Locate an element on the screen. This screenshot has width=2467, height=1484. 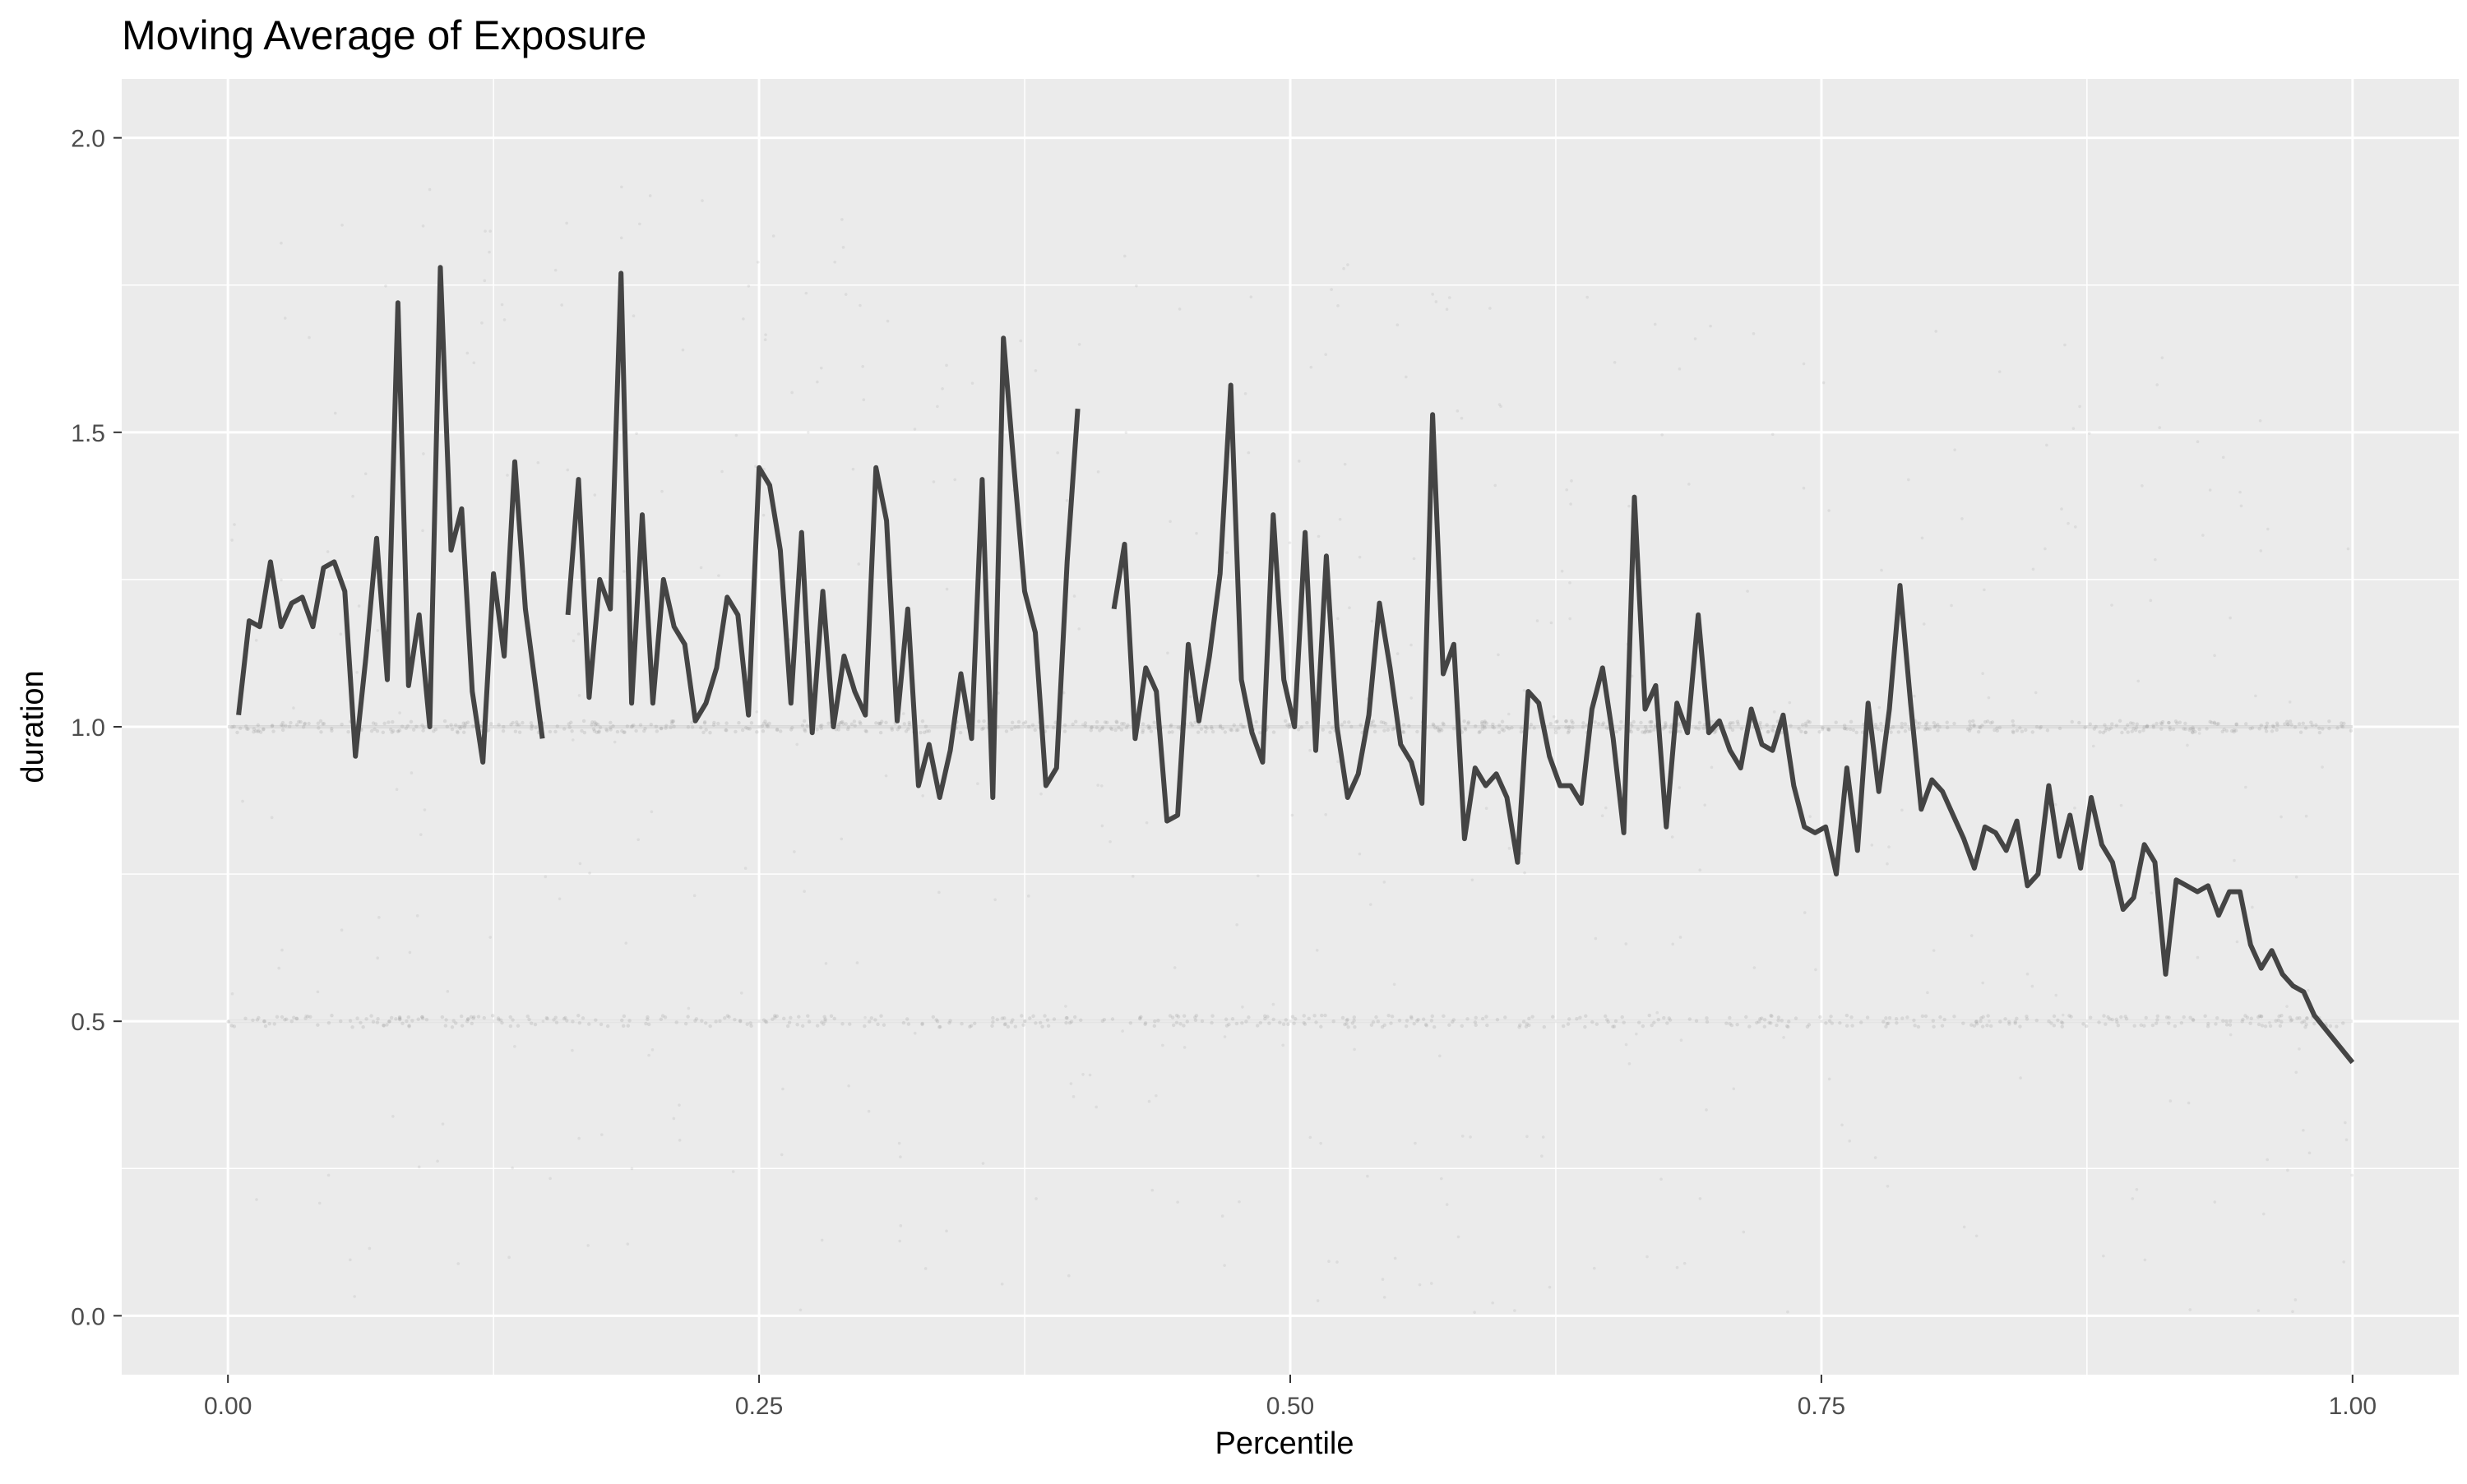
y-tick-label: 1.5 is located at coordinates (88, 434).